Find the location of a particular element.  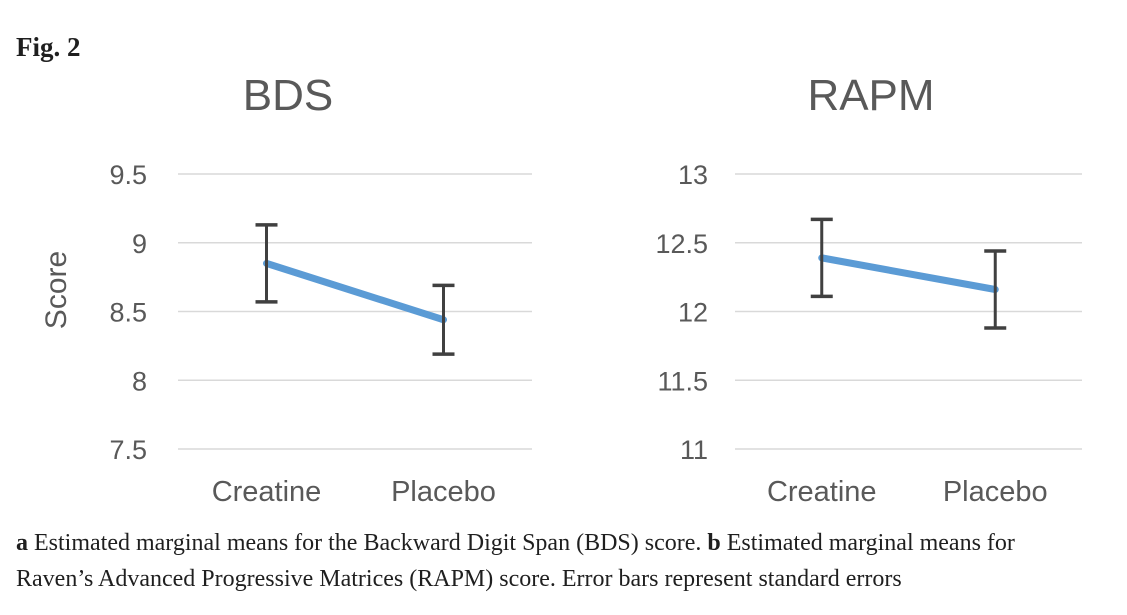

bds-chart-title: BDS is located at coordinates (288, 95).